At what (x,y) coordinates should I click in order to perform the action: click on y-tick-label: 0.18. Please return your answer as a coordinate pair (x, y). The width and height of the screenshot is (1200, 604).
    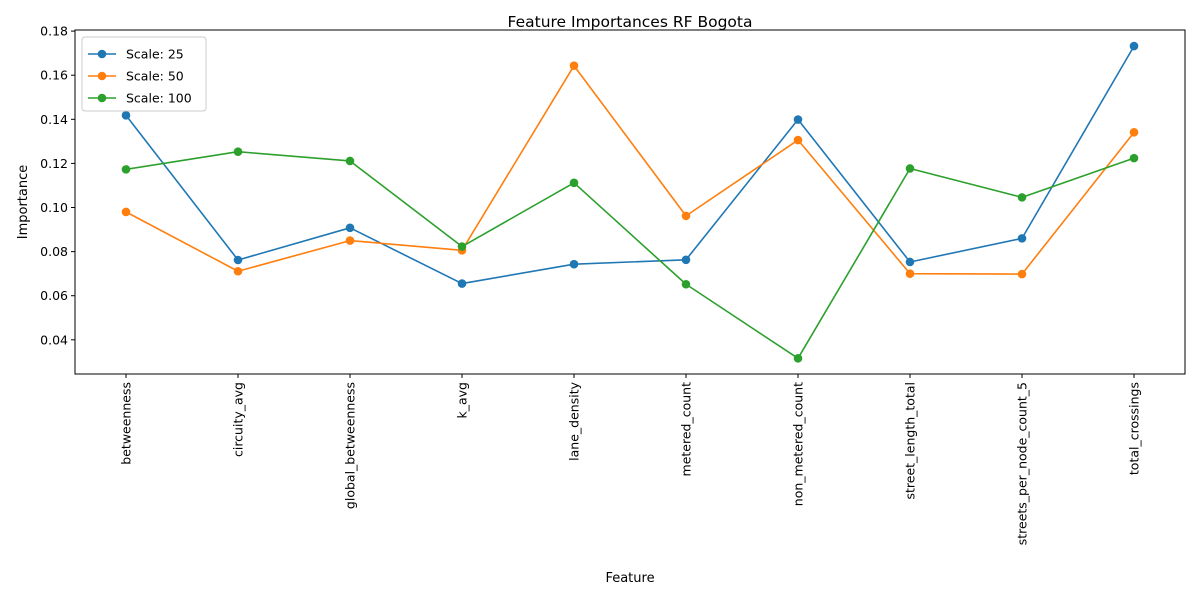
    Looking at the image, I should click on (54, 31).